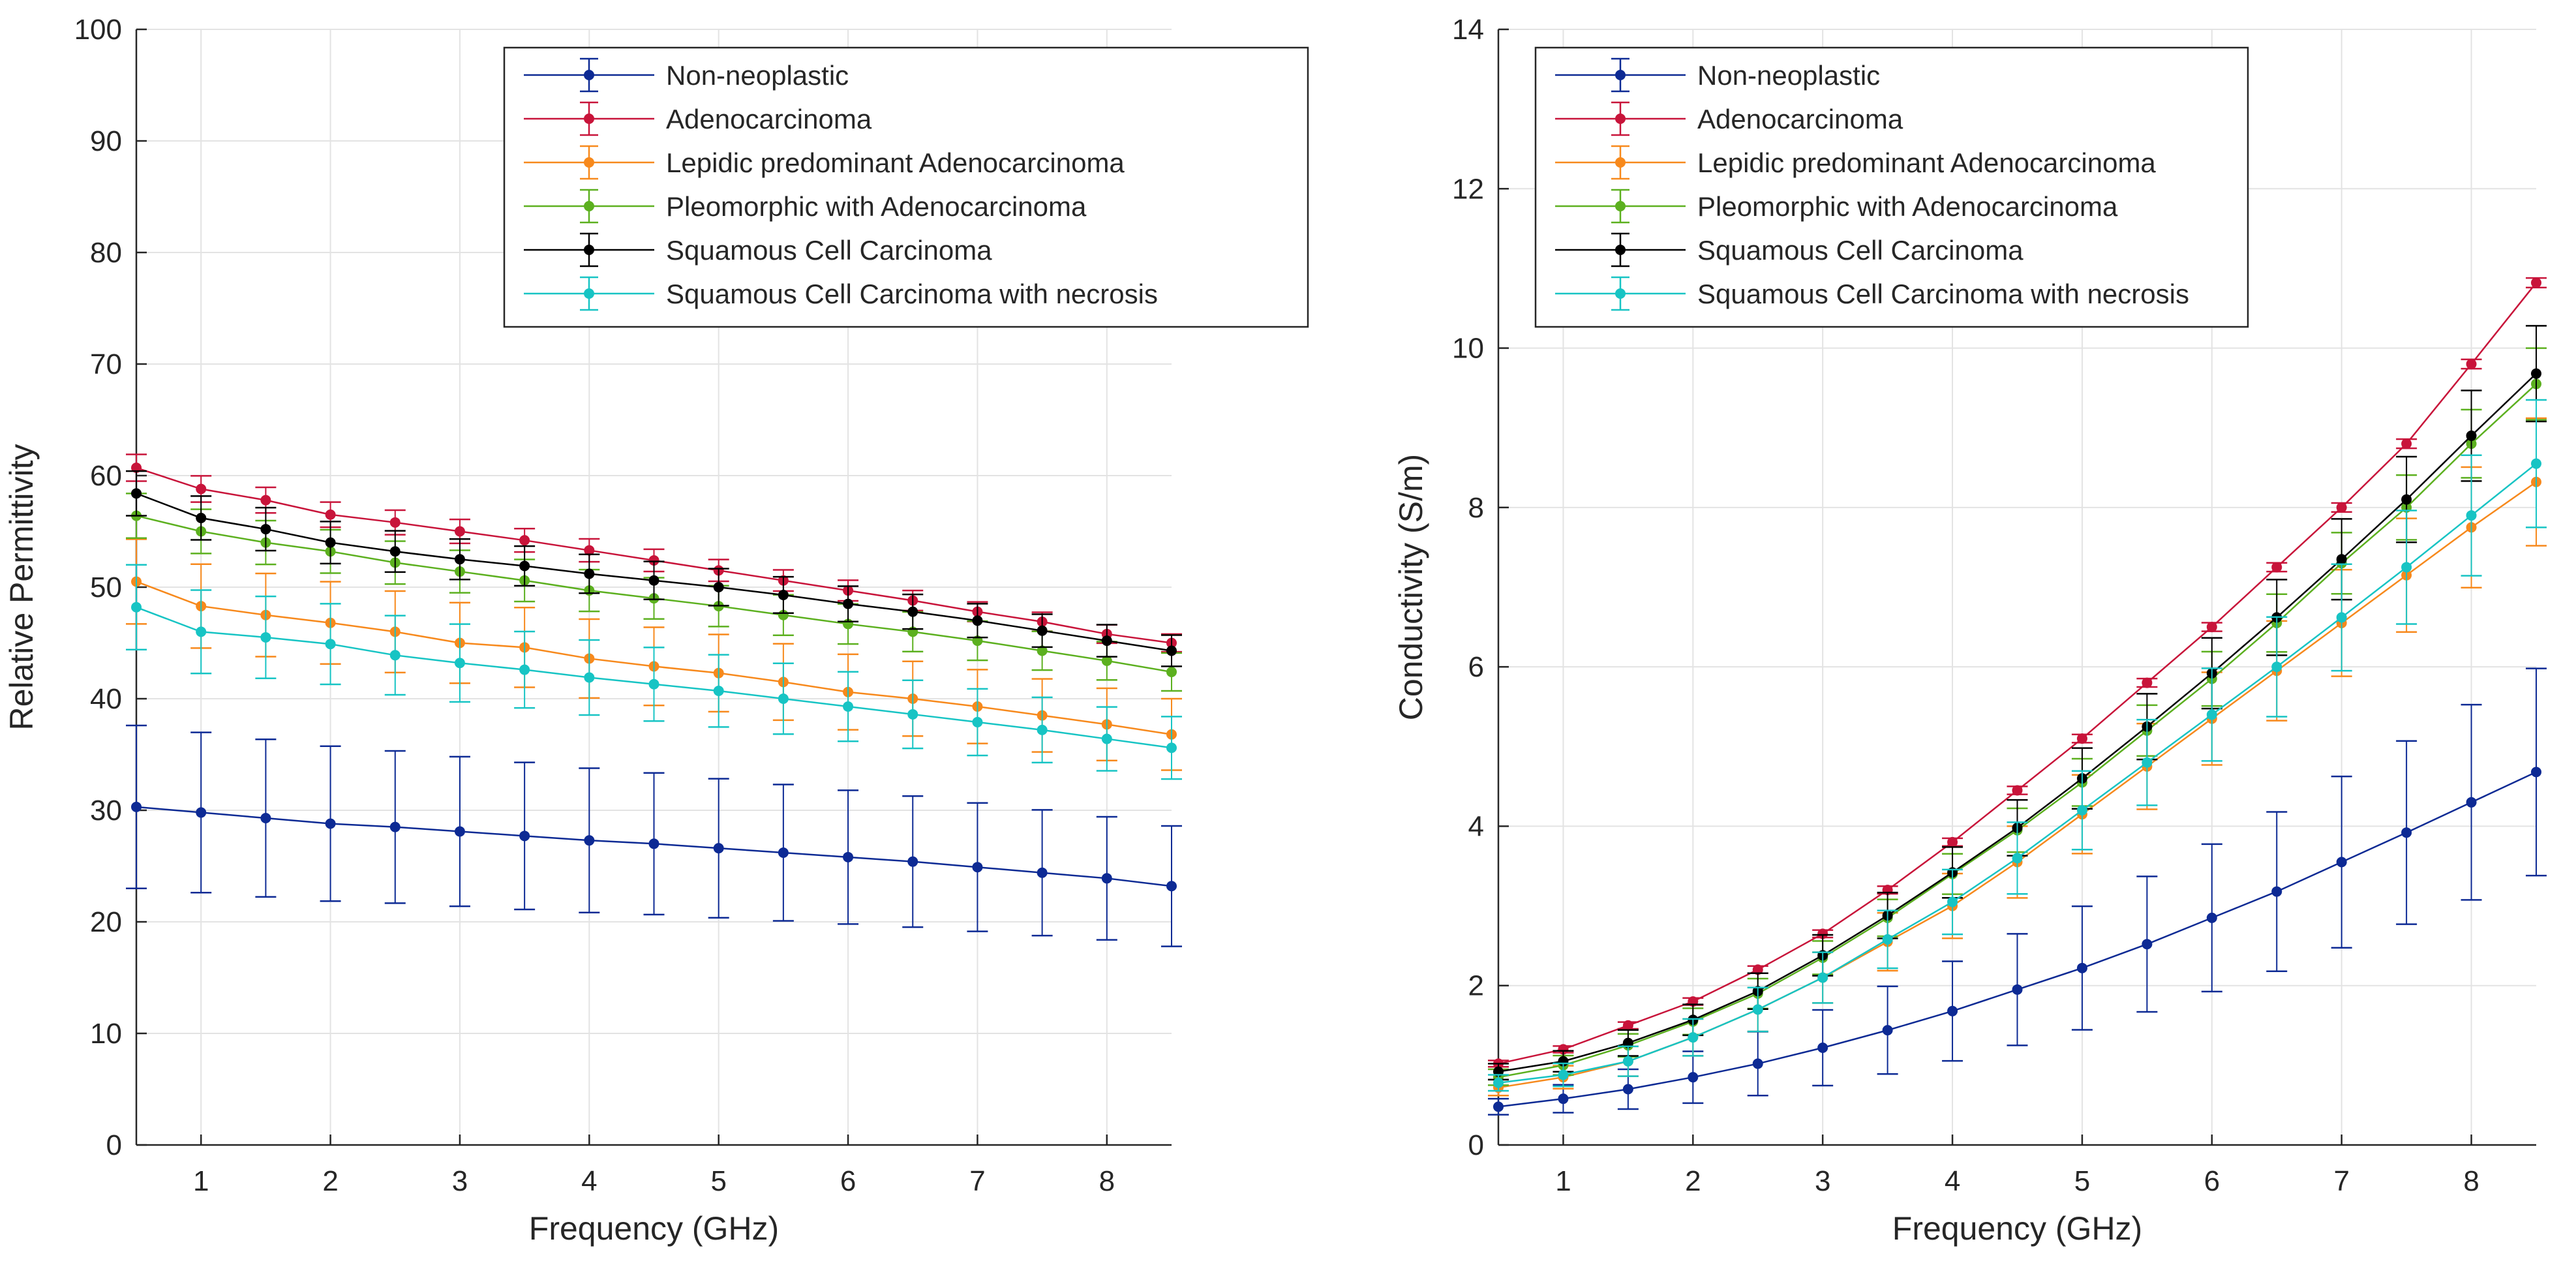 The image size is (2576, 1265). Describe the element at coordinates (1468, 189) in the screenshot. I see `y-tick-label: 12` at that location.